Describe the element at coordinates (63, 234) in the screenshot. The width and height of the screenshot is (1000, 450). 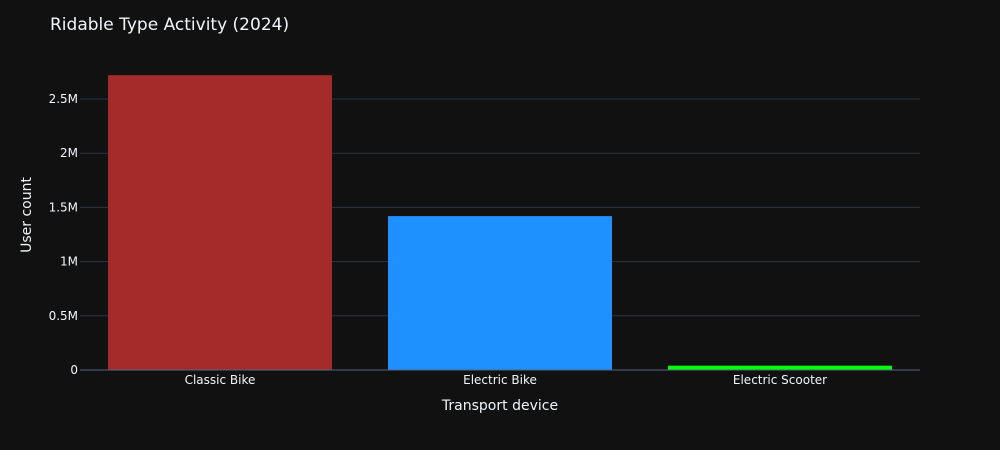
I see `y-axis-ticks: 0 0.5M 1M 1.5M 2M 2.5M` at that location.